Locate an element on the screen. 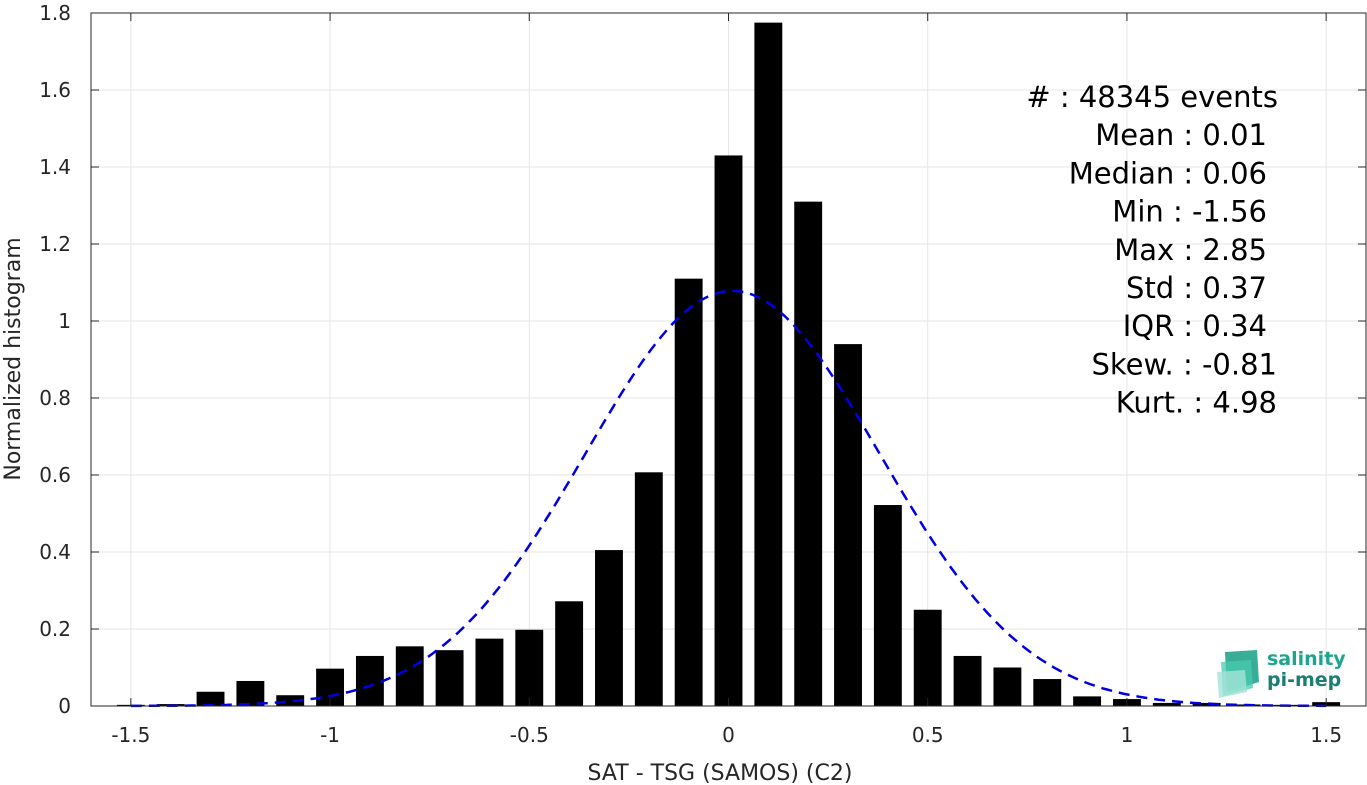  stat-line: Skew. : -0.81 is located at coordinates (1184, 364).